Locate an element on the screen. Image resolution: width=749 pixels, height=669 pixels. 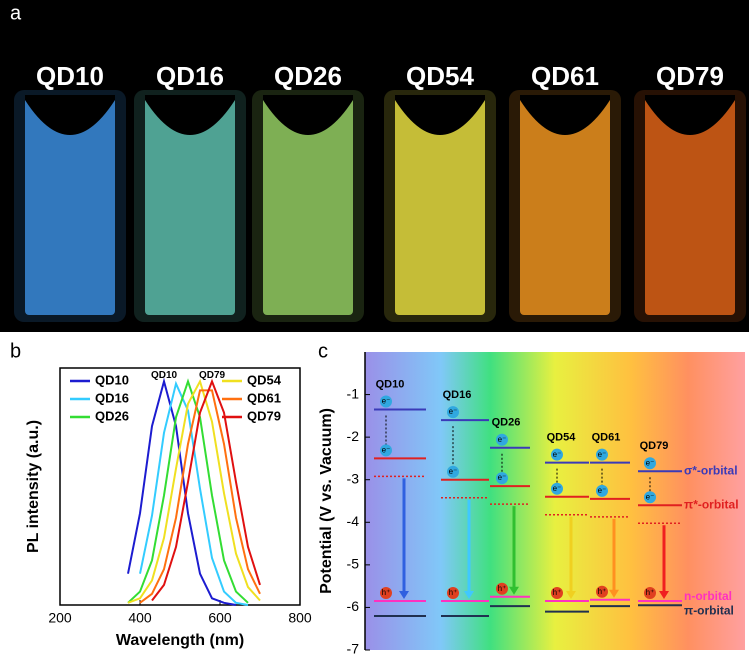
vial-label: QD10 is located at coordinates (70, 76).